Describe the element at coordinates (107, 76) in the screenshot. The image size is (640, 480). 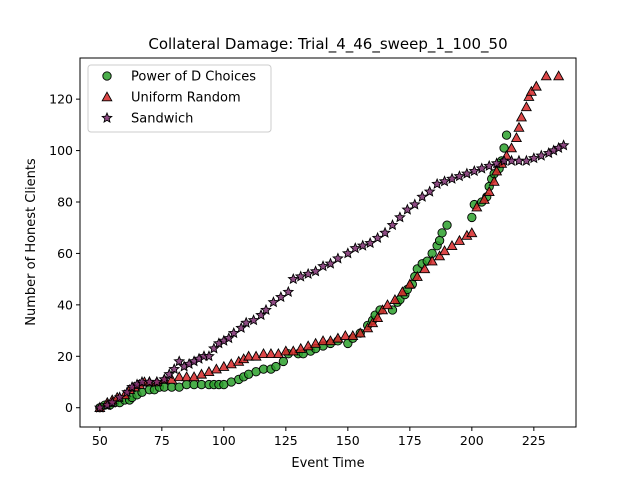
I see `legend-marker-circle` at that location.